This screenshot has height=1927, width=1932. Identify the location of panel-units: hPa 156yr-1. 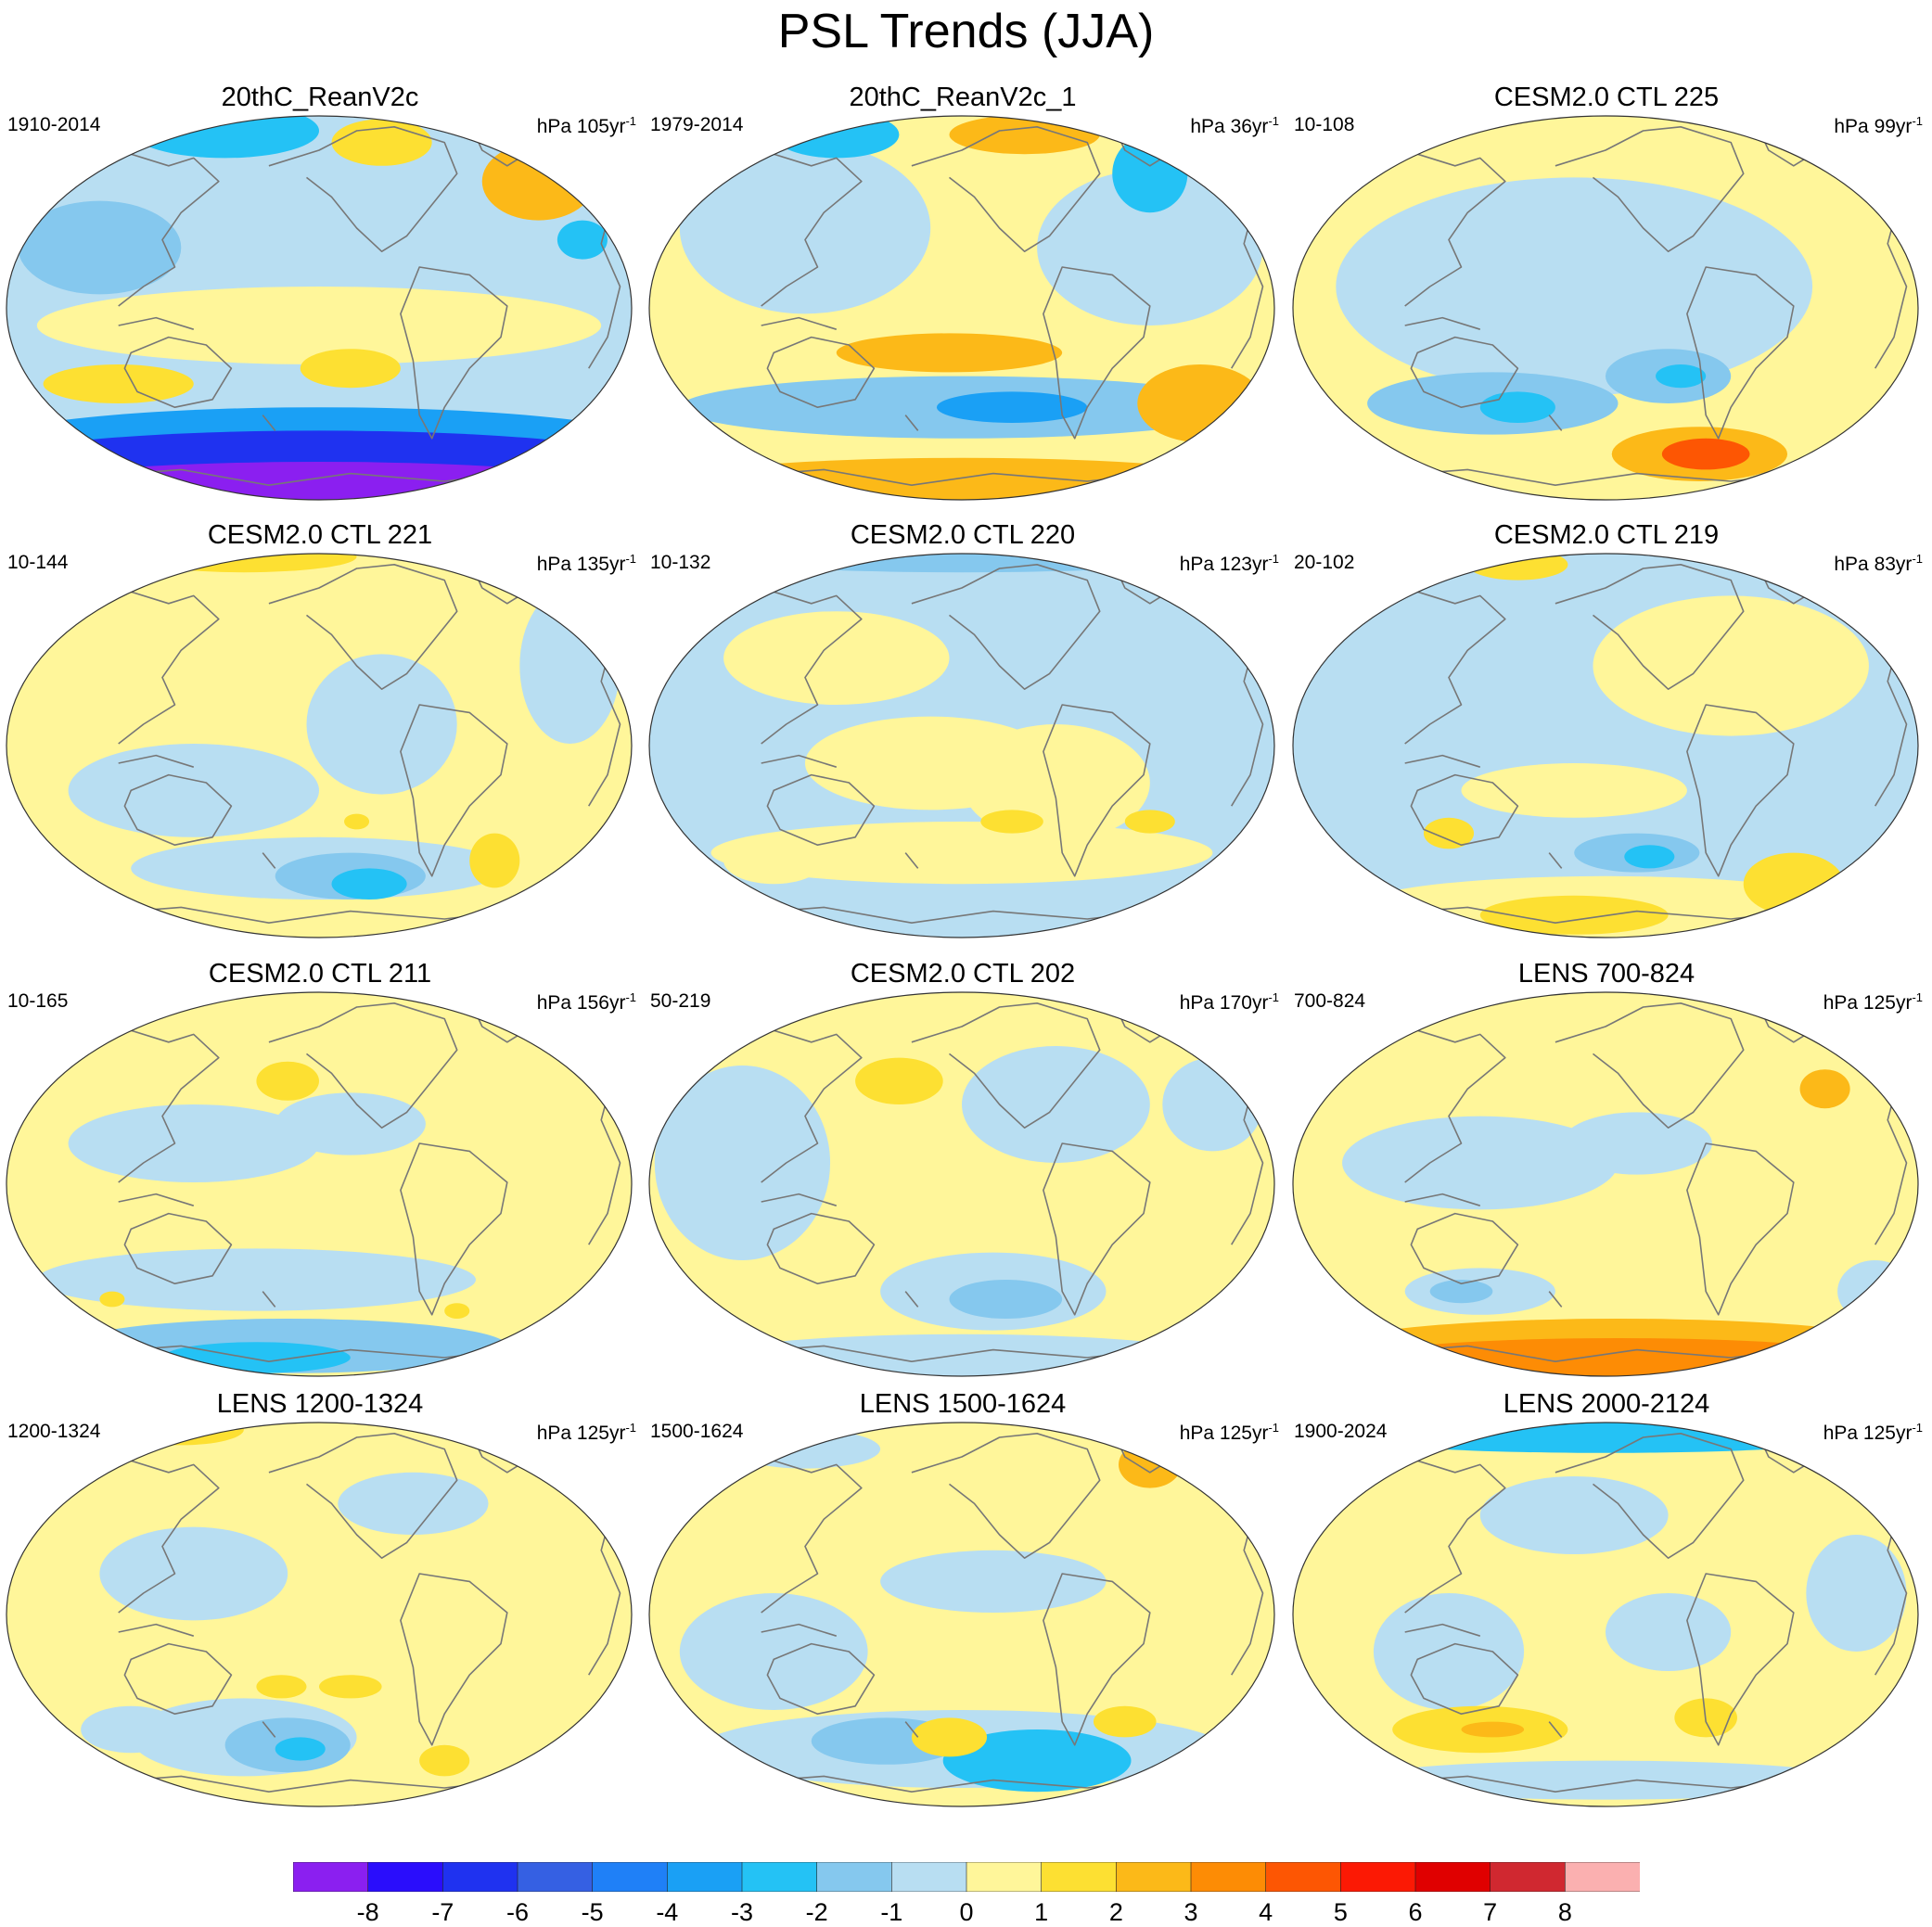
(586, 1001).